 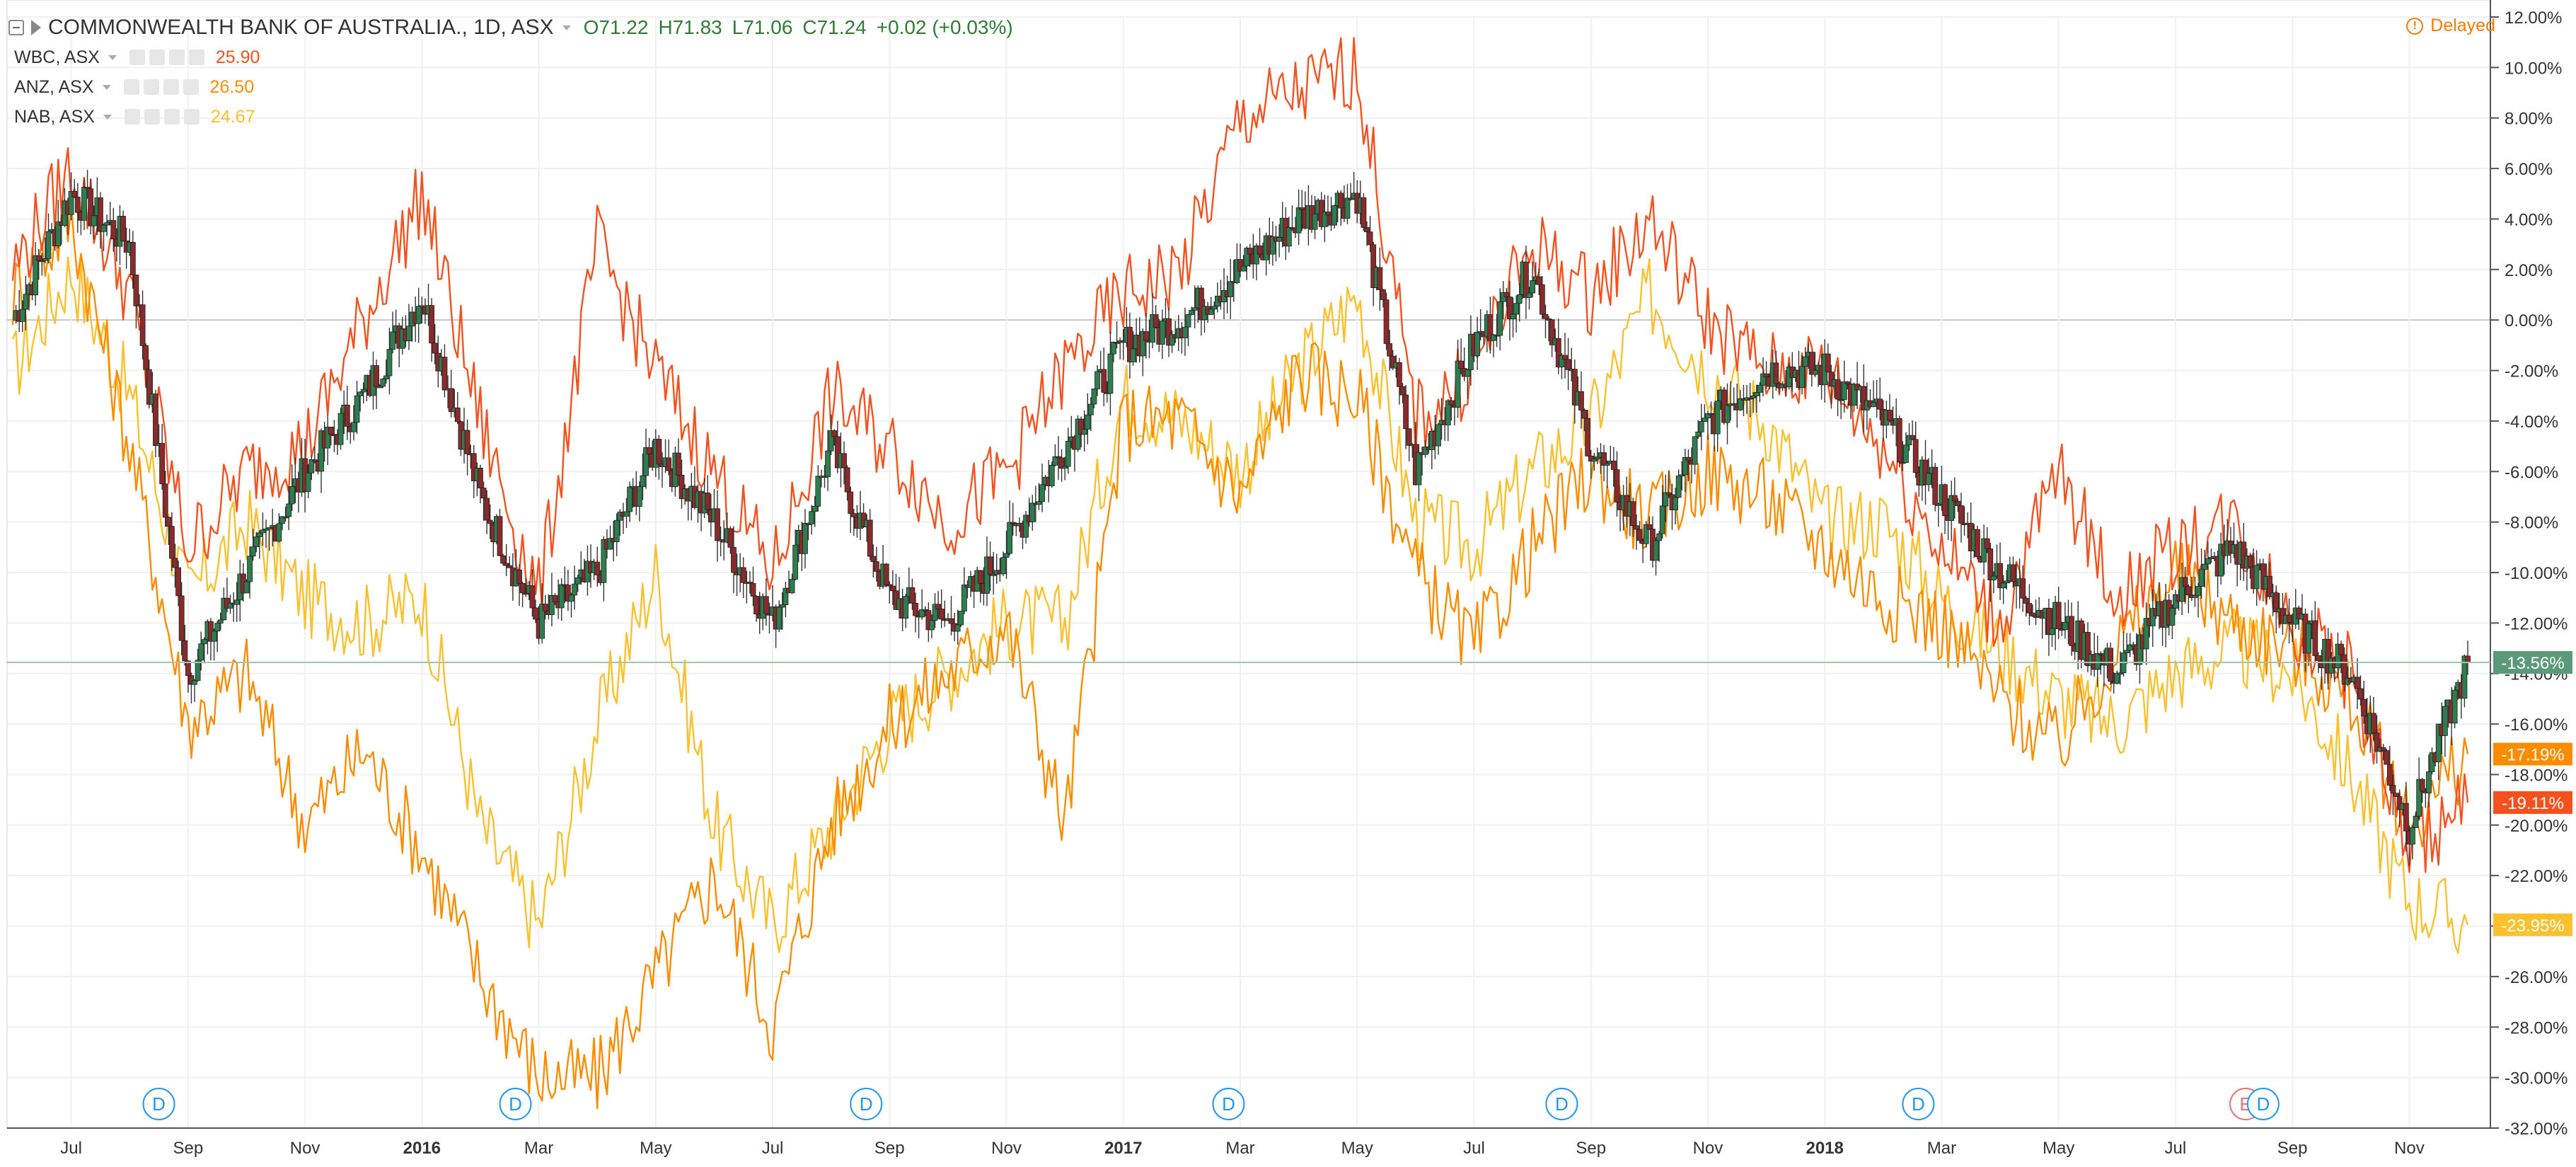 I want to click on flag-icon, so click(x=36, y=27).